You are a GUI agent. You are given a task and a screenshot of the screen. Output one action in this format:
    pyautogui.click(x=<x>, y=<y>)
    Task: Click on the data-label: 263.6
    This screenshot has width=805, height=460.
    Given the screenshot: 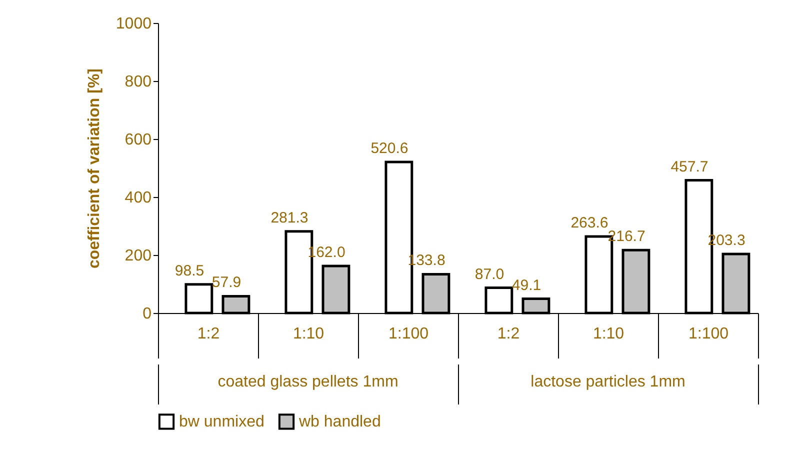 What is the action you would take?
    pyautogui.click(x=589, y=223)
    